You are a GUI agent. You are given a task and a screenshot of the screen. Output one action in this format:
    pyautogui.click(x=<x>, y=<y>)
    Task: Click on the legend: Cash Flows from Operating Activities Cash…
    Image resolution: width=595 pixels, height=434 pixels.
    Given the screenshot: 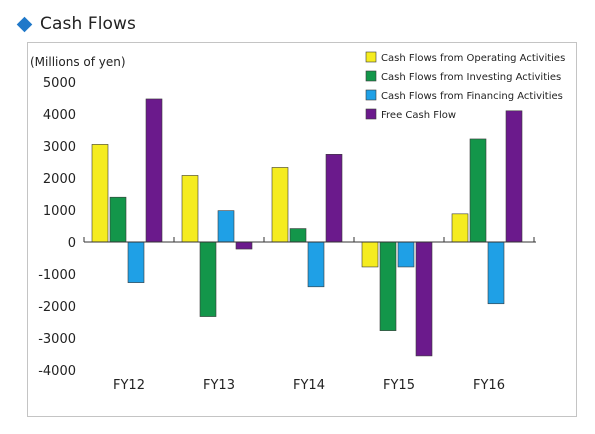 What is the action you would take?
    pyautogui.click(x=465, y=86)
    